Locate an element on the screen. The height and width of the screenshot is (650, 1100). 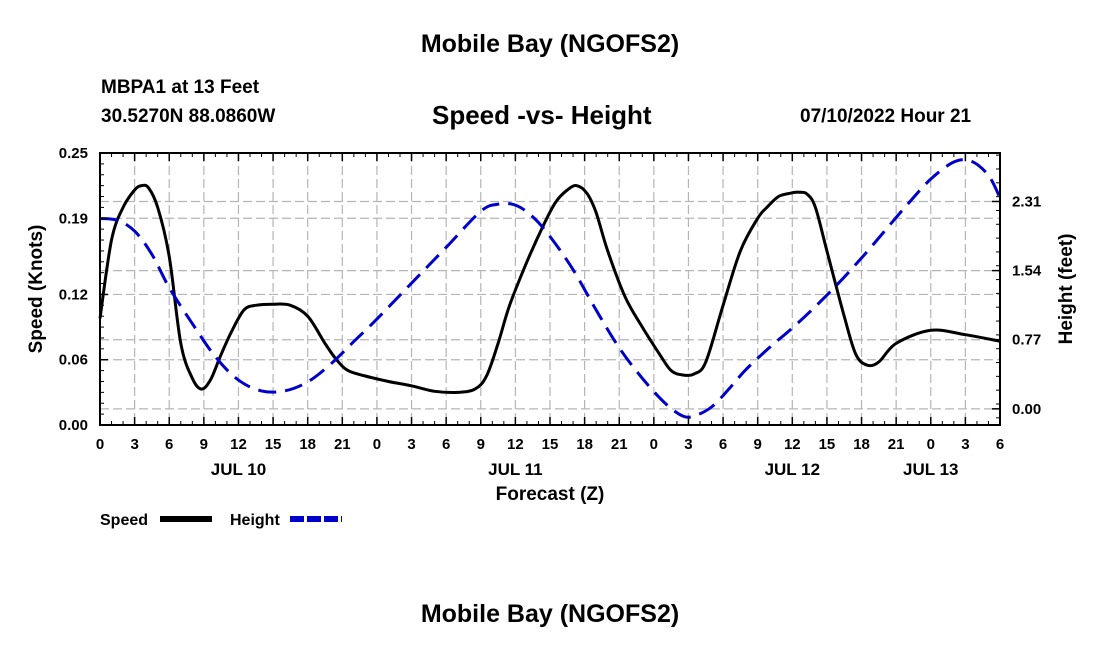
station-name: MBPA1 at 13 Feet is located at coordinates (180, 87).